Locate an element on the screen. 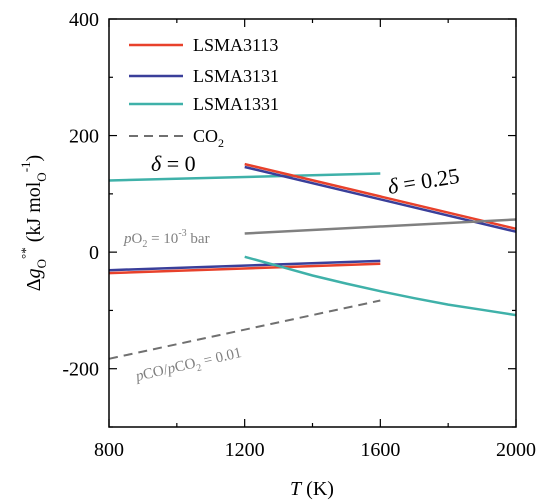  x-tick-label: 1200 is located at coordinates (245, 450).